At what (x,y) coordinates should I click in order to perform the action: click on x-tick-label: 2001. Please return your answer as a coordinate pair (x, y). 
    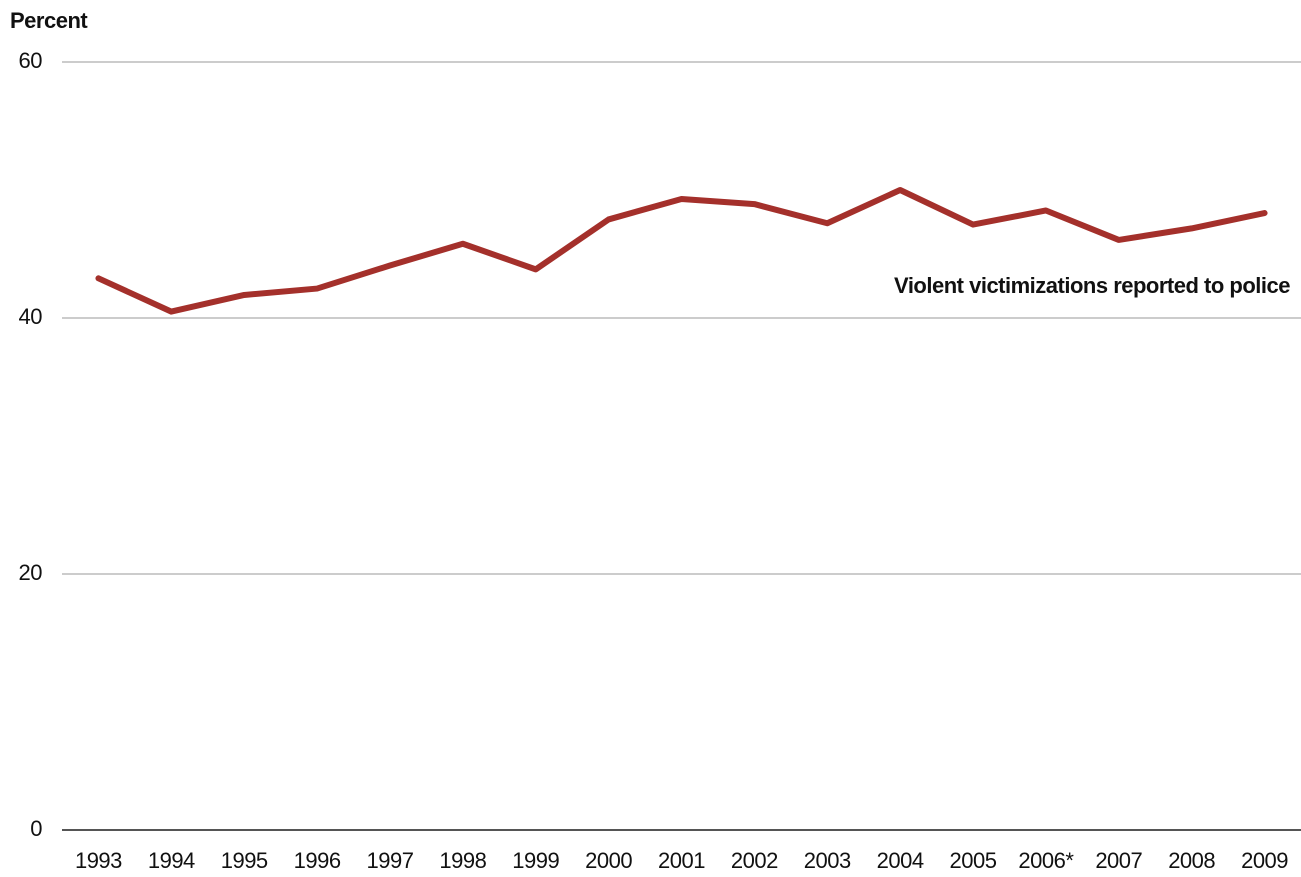
    Looking at the image, I should click on (681, 860).